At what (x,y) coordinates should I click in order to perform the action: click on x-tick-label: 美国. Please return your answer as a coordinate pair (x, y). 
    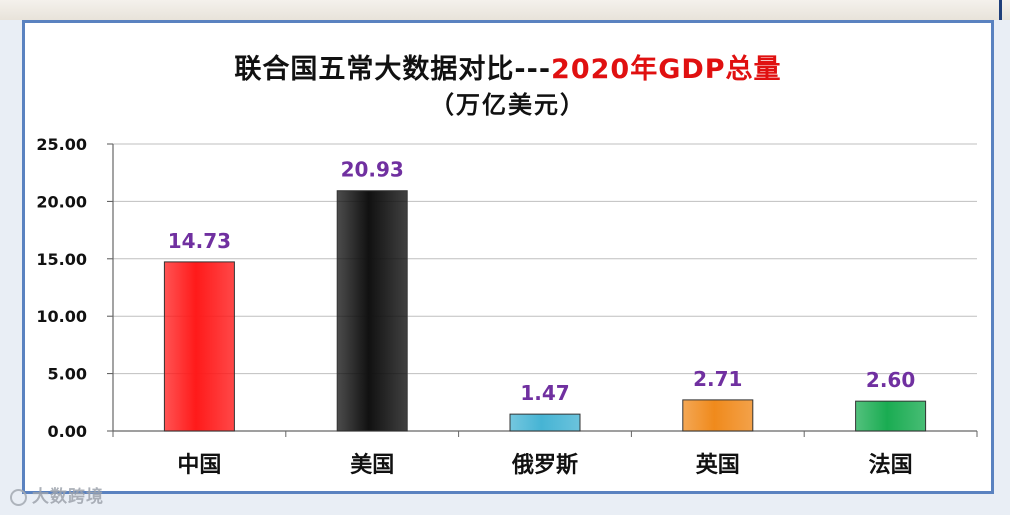
    Looking at the image, I should click on (372, 465).